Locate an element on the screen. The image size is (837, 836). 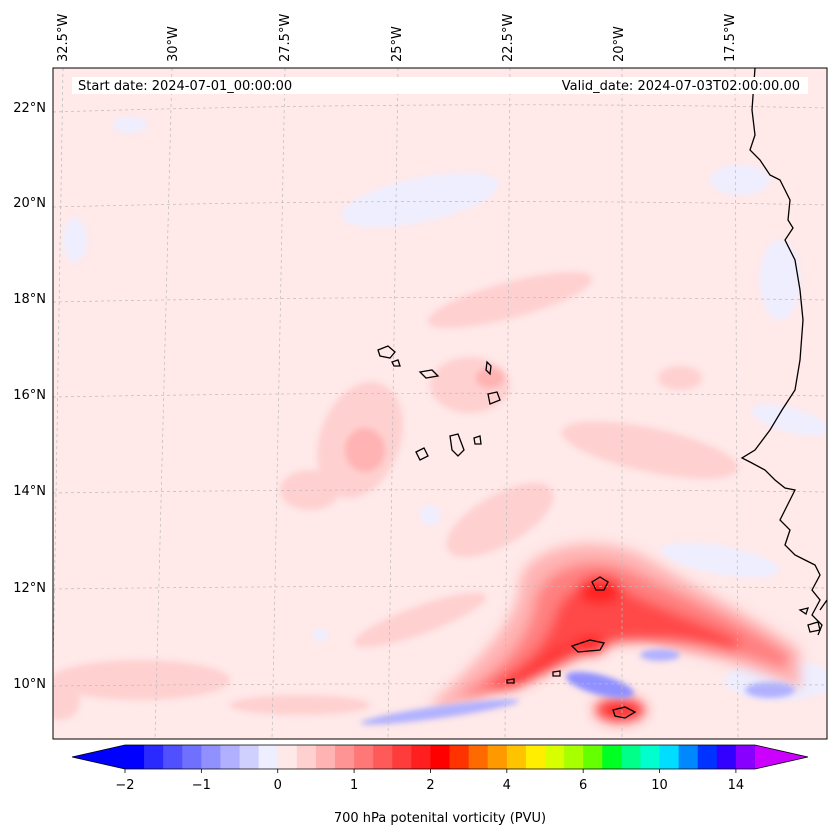
colorbar-under-arrow is located at coordinates (98, 757).